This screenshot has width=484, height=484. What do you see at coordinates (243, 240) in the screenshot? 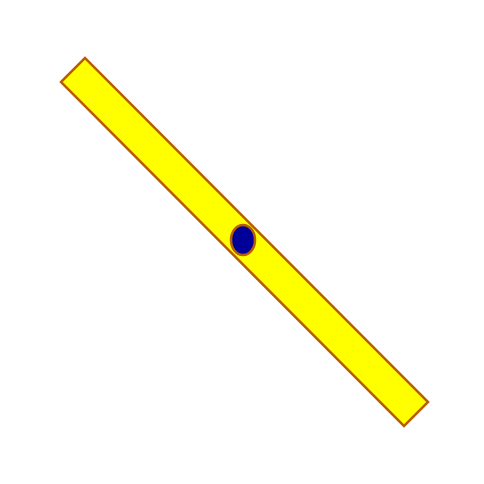
I see `pivot-hinge` at bounding box center [243, 240].